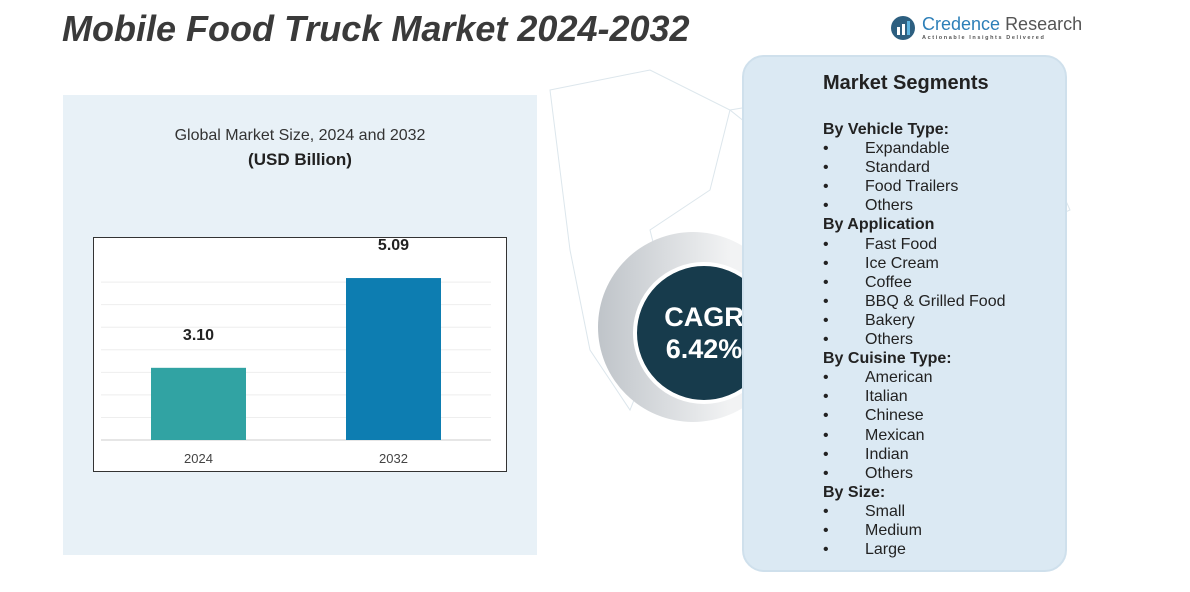 This screenshot has height=592, width=1190. I want to click on bar-value-label: 5.09, so click(393, 245).